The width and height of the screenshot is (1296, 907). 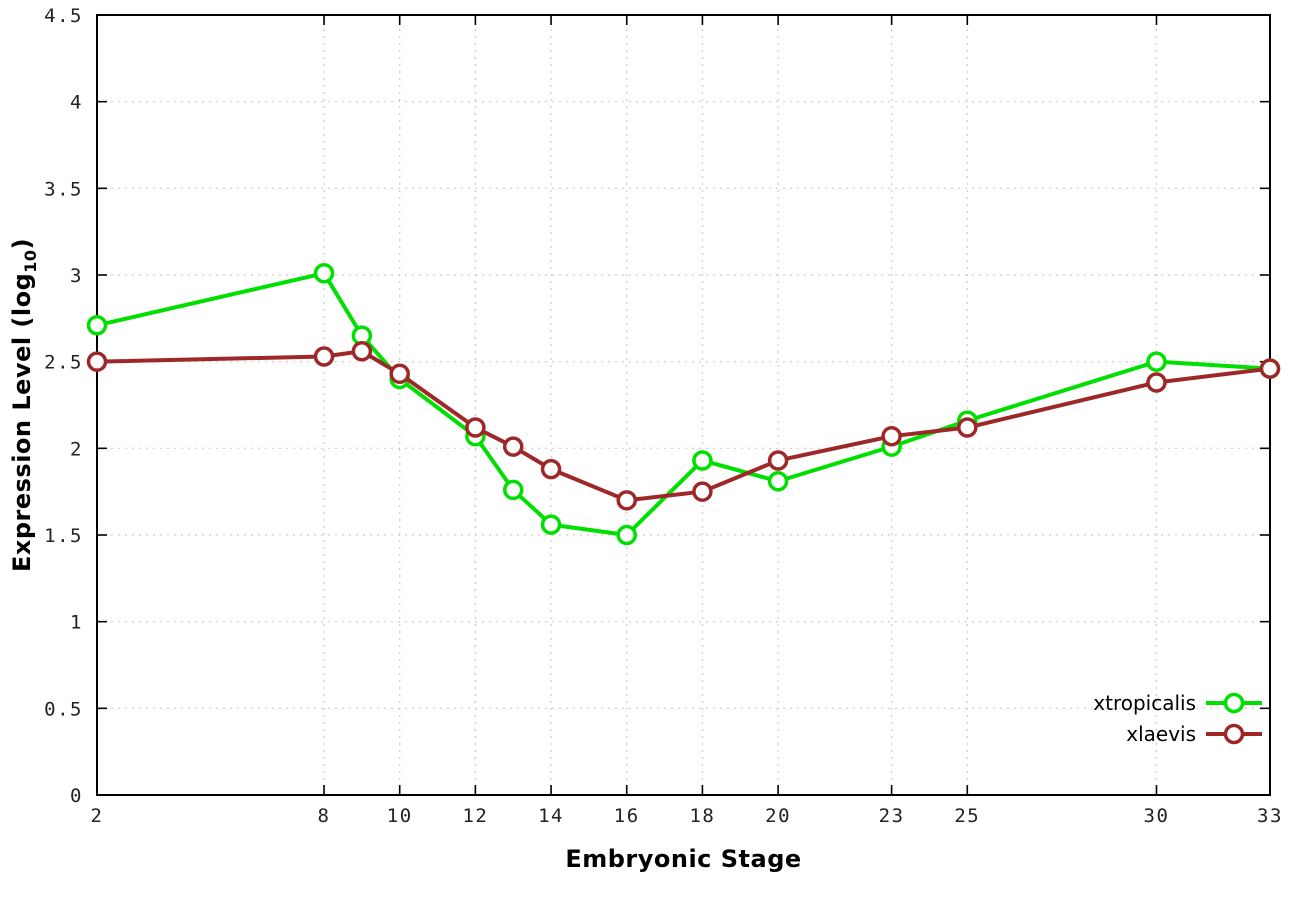 What do you see at coordinates (778, 816) in the screenshot?
I see `x-tick-label: 20` at bounding box center [778, 816].